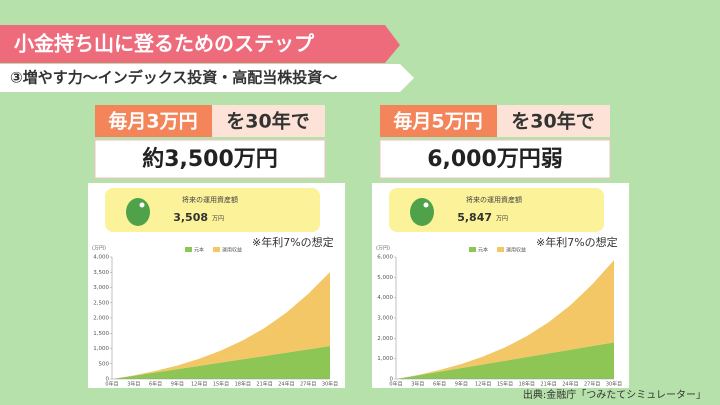 This screenshot has width=720, height=405. I want to click on subtitle: ③増やす力〜インデックス投資・高配当株投資〜, so click(173, 78).